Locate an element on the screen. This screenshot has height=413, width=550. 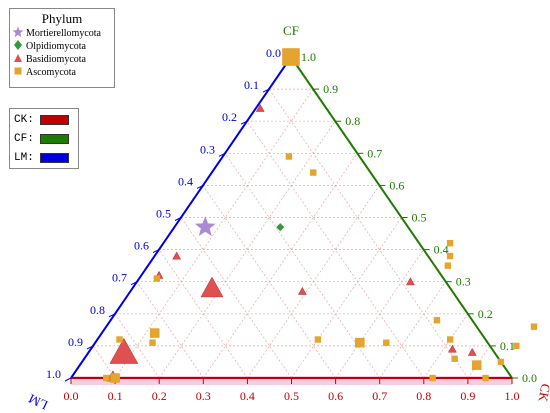
ck-axis-title: CK is located at coordinates (542, 393).